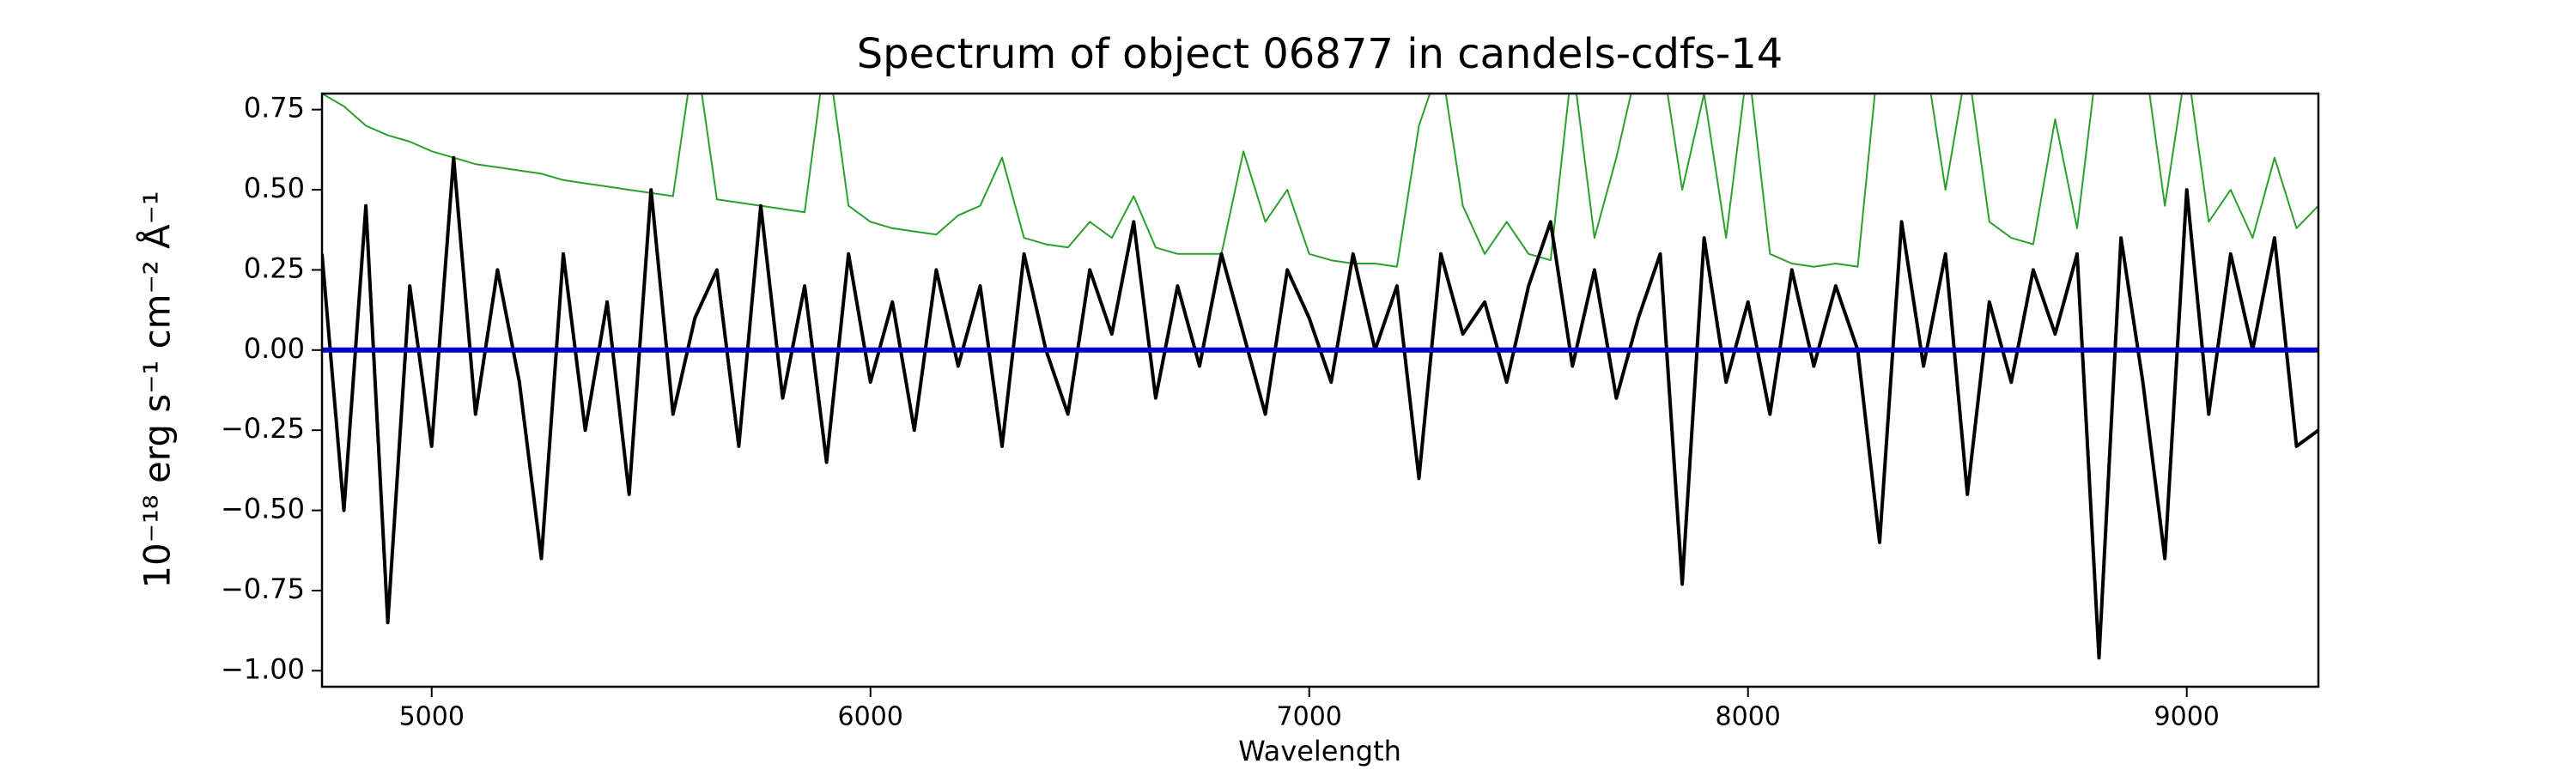 Image resolution: width=2576 pixels, height=776 pixels. I want to click on y-axis-label: 10⁻¹⁸ erg s⁻¹ cm⁻² Å⁻¹, so click(158, 389).